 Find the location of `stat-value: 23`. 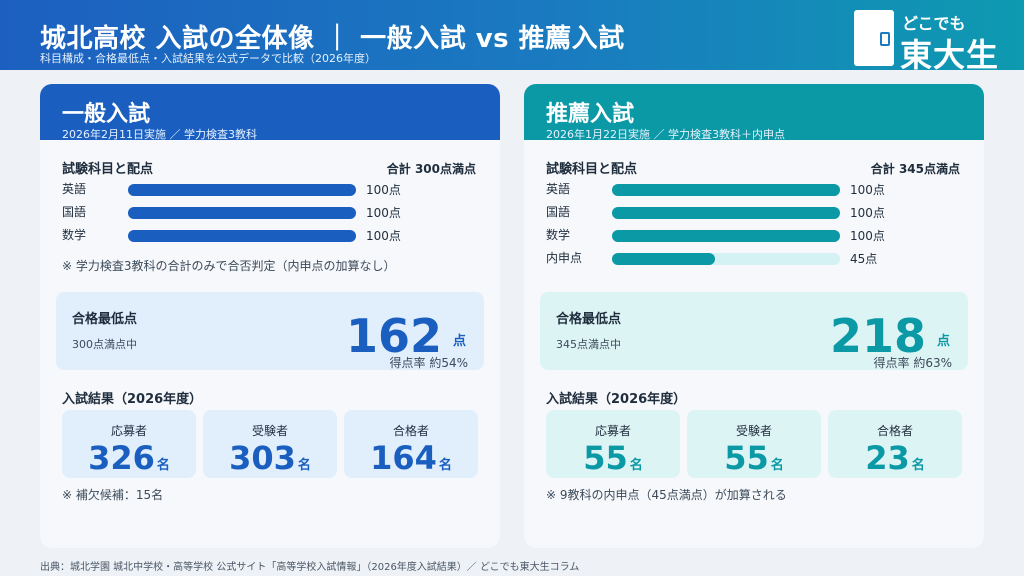

stat-value: 23 is located at coordinates (887, 458).